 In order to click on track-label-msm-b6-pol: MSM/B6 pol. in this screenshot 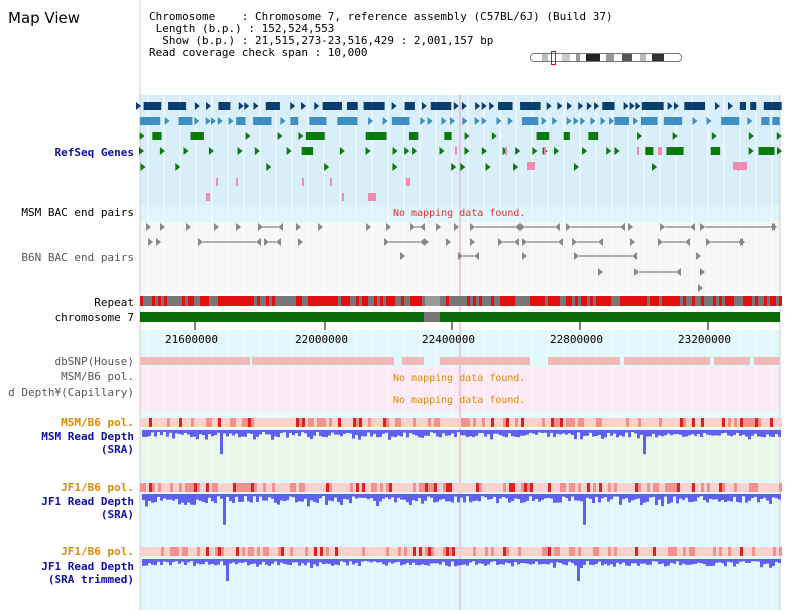, I will do `click(97, 422)`.